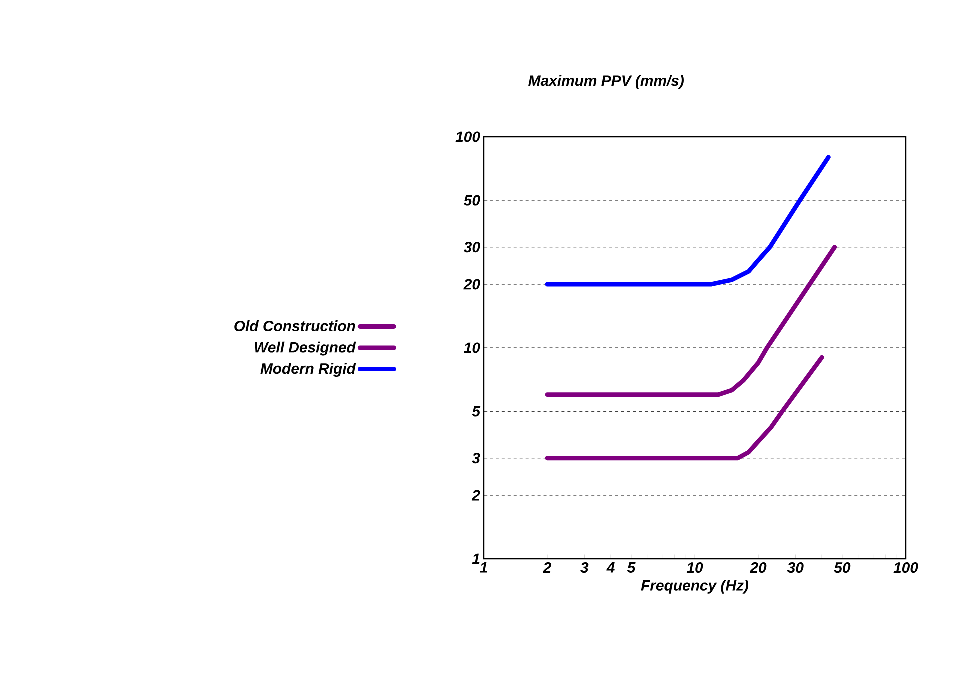 Image resolution: width=969 pixels, height=684 pixels. I want to click on y-tick-label: 2, so click(476, 495).